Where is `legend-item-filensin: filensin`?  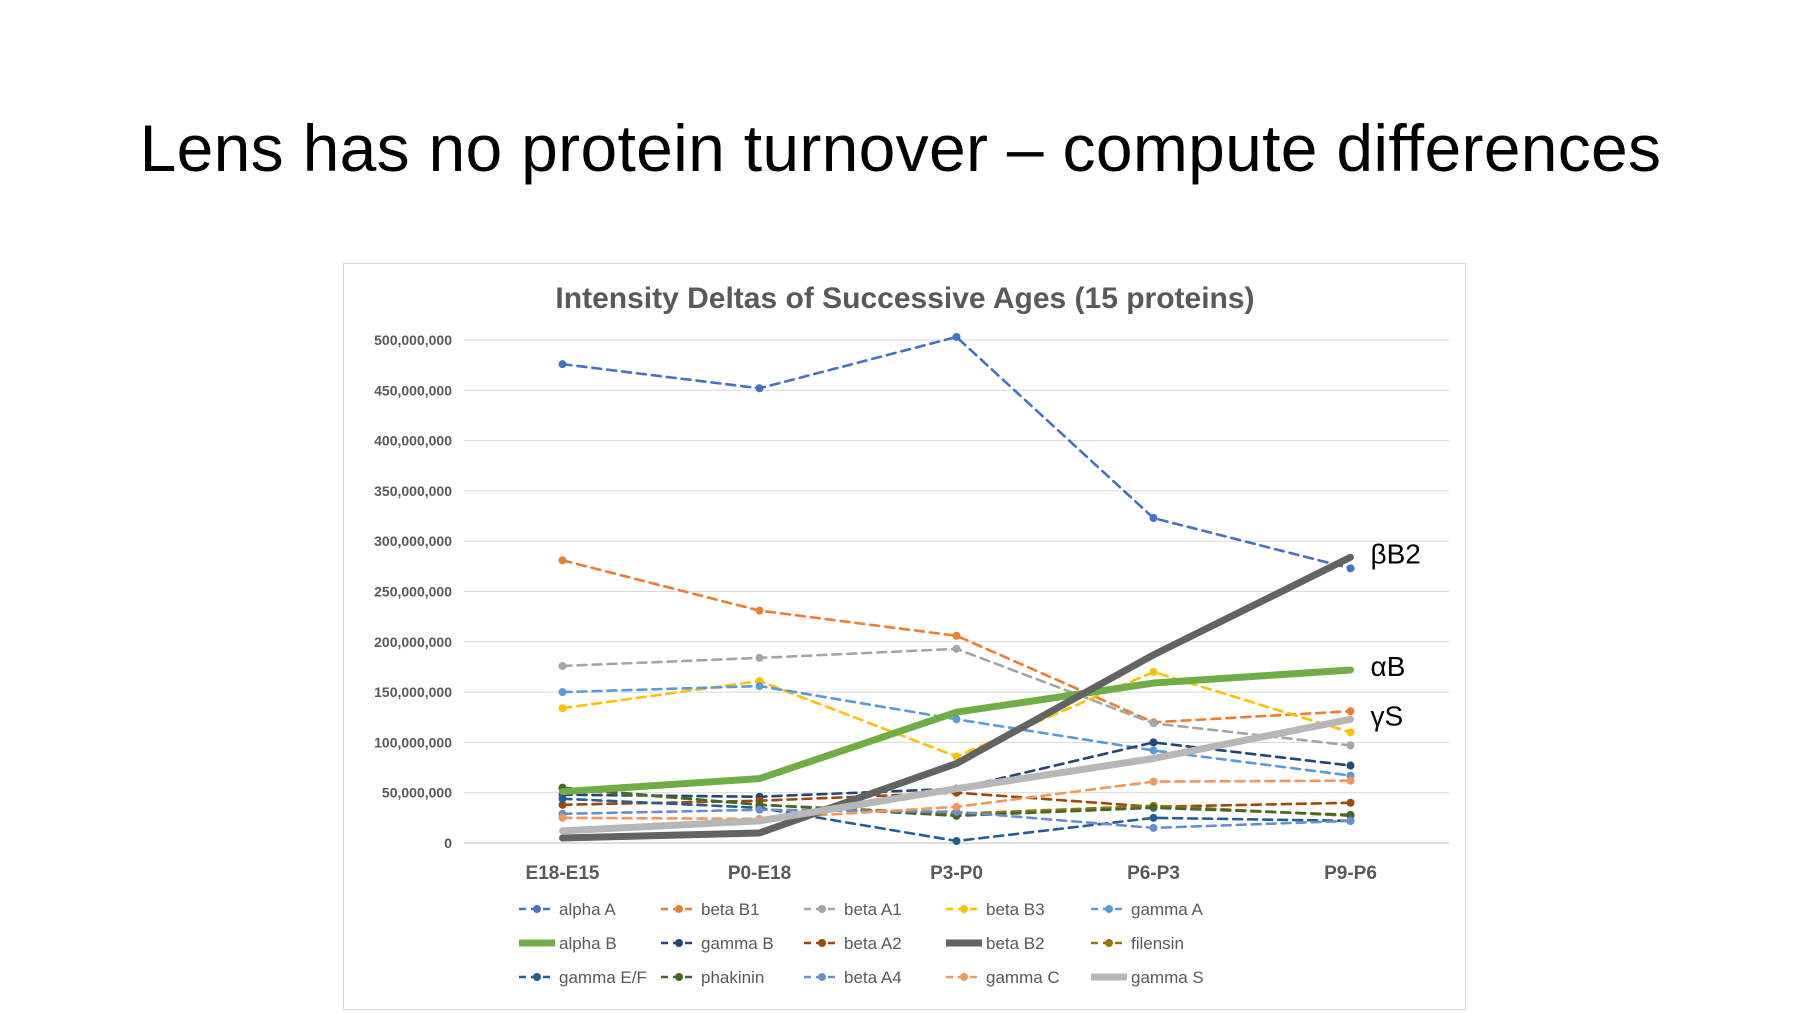 legend-item-filensin: filensin is located at coordinates (1137, 943).